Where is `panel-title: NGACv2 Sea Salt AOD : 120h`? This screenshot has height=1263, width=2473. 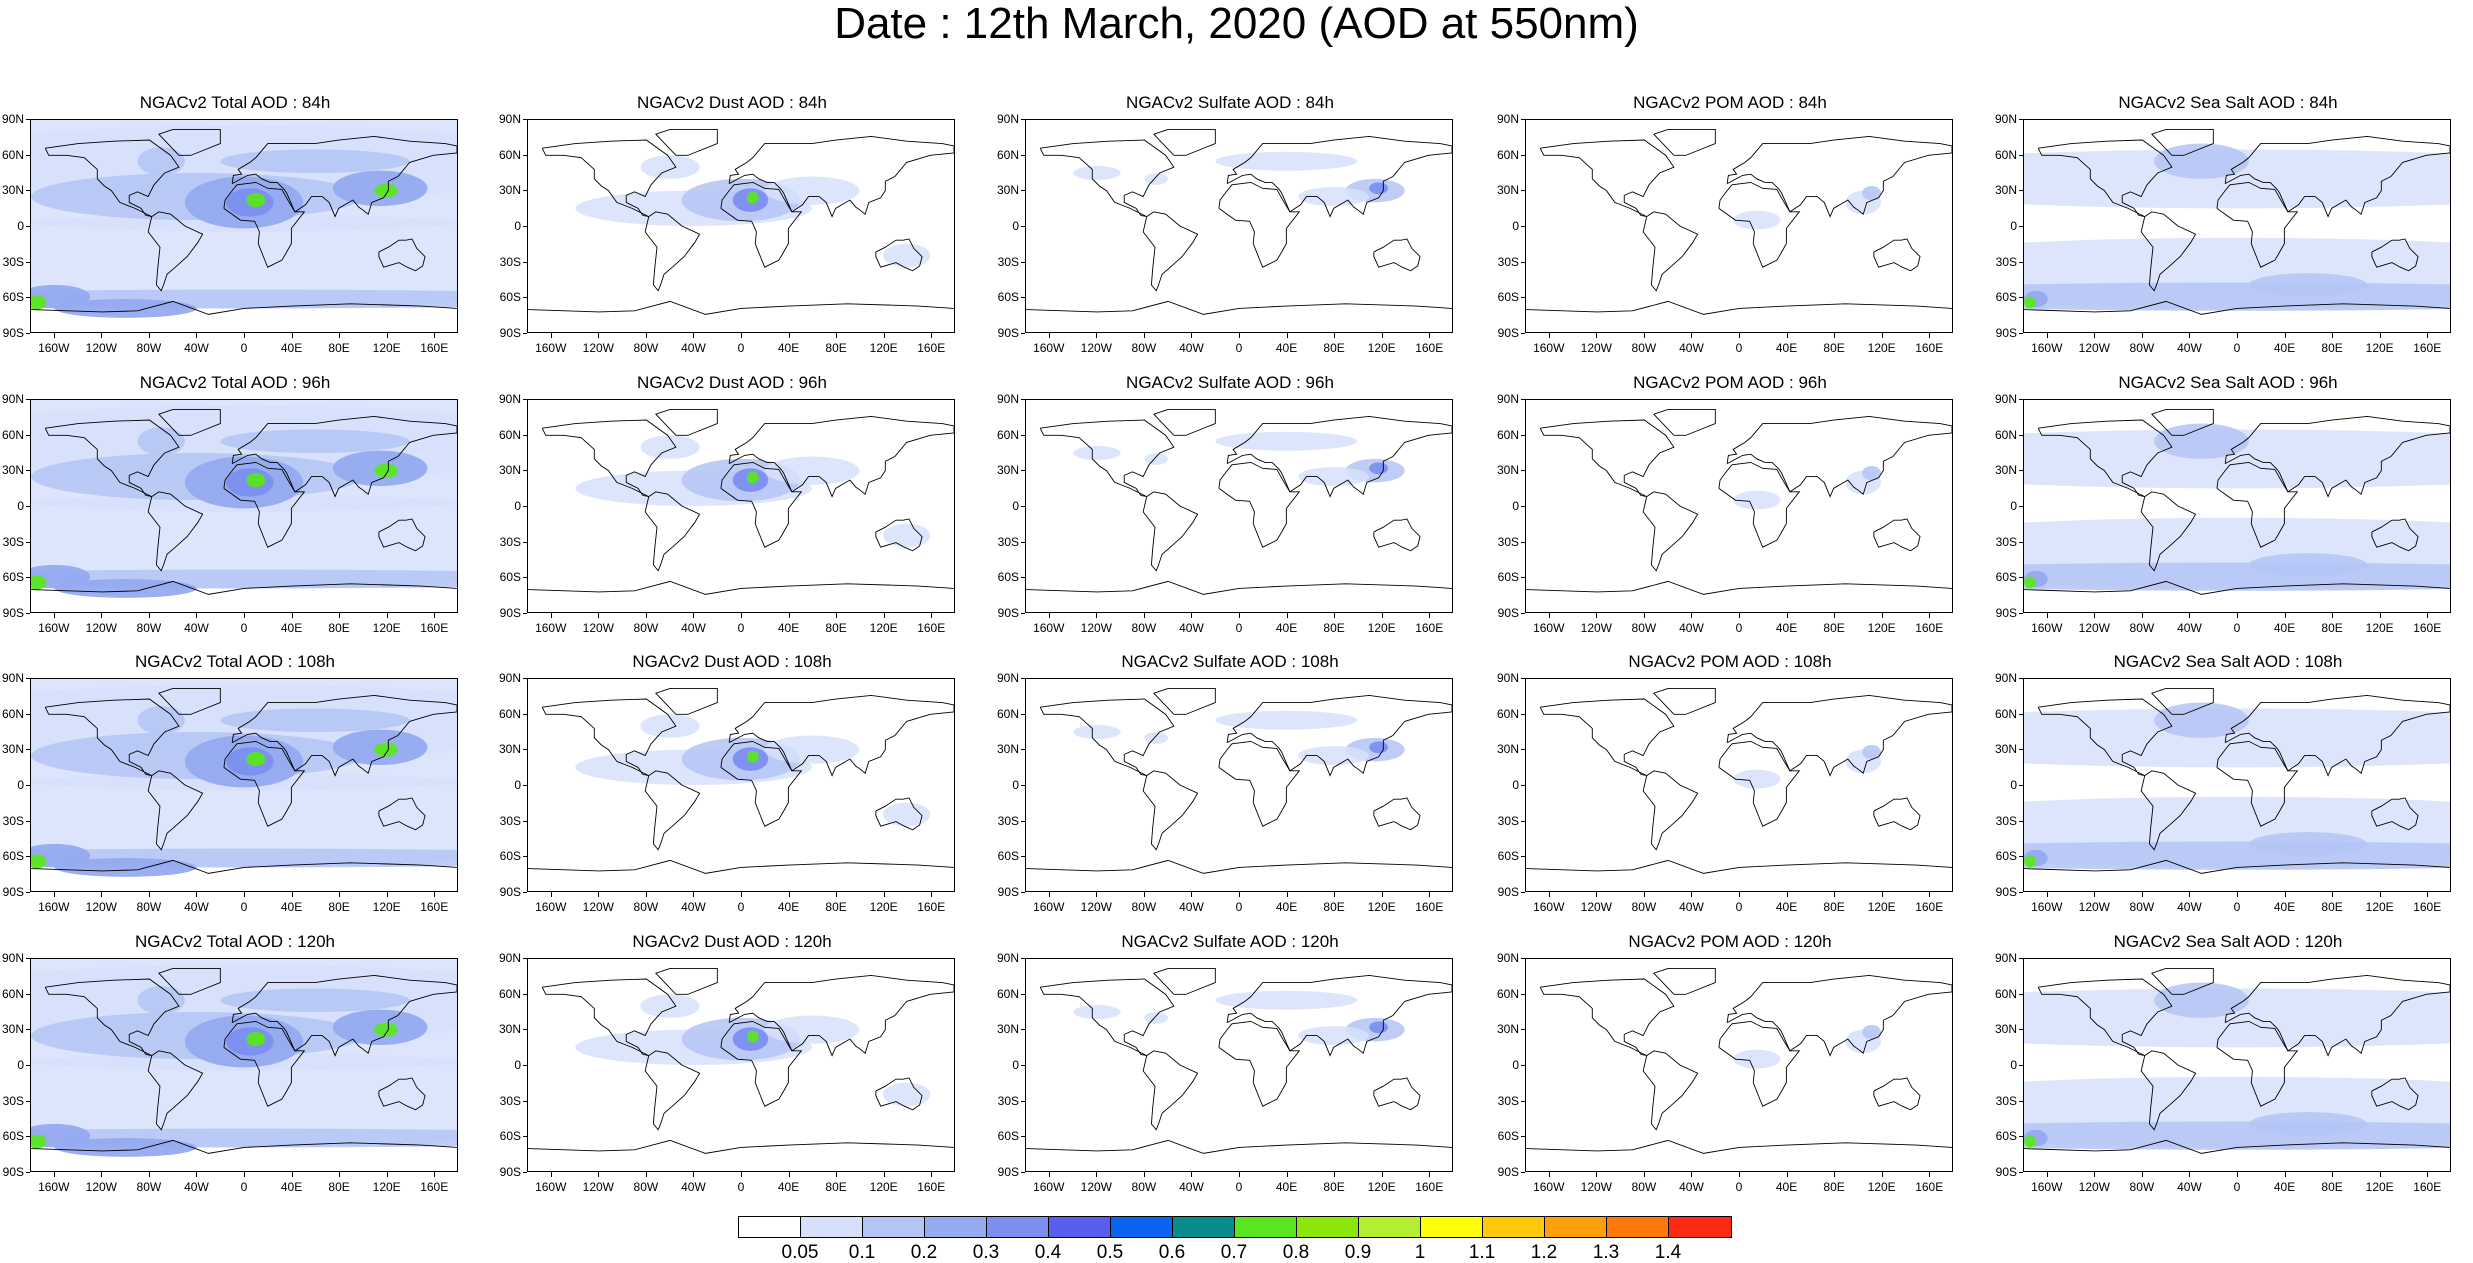 panel-title: NGACv2 Sea Salt AOD : 120h is located at coordinates (2228, 941).